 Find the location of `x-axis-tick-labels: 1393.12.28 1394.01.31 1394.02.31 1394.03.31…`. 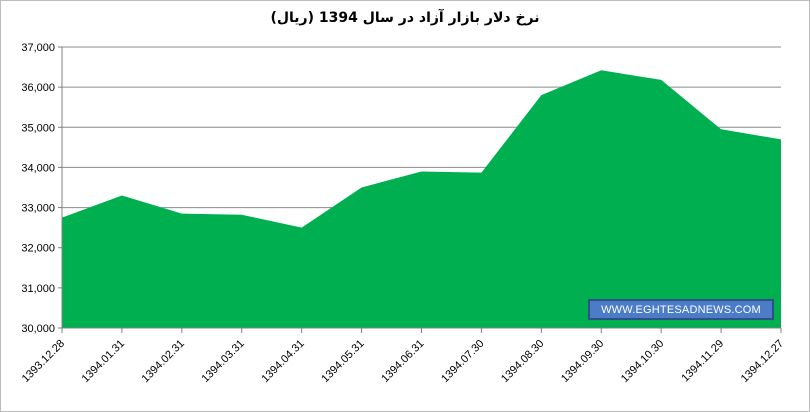

x-axis-tick-labels: 1393.12.28 1394.01.31 1394.02.31 1394.03.31… is located at coordinates (403, 361).